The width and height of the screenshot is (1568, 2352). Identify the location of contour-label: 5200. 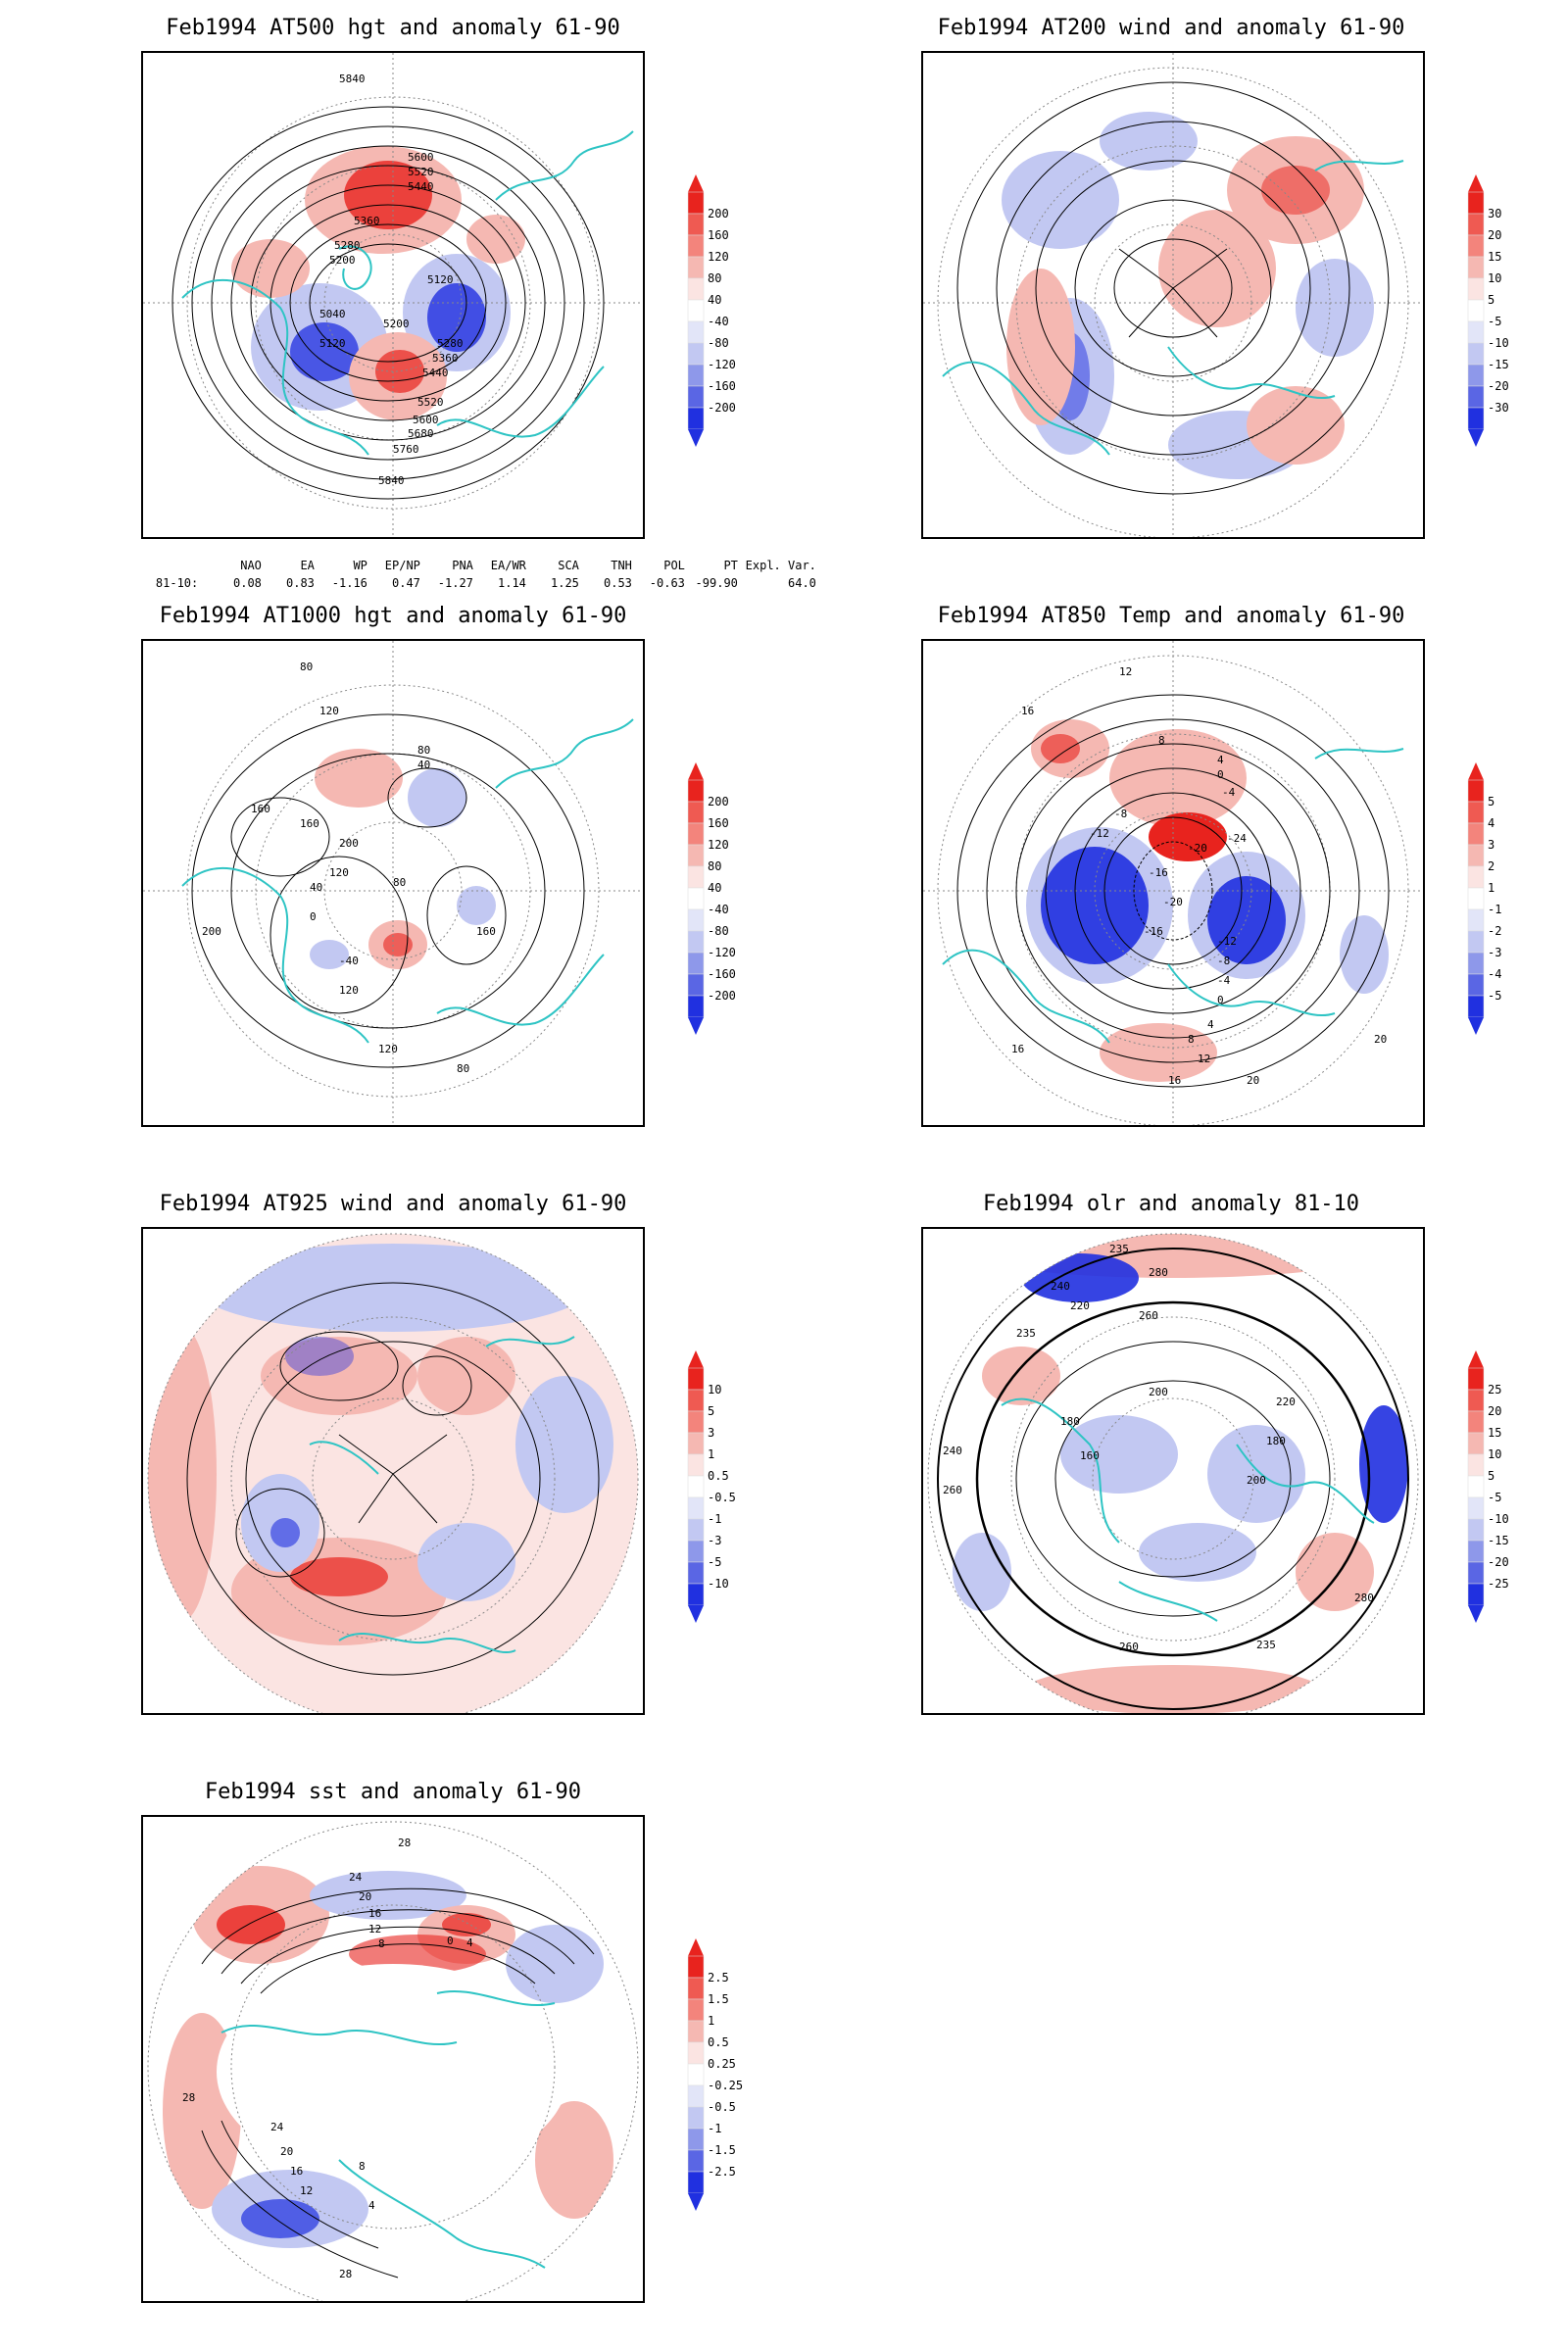
(342, 260).